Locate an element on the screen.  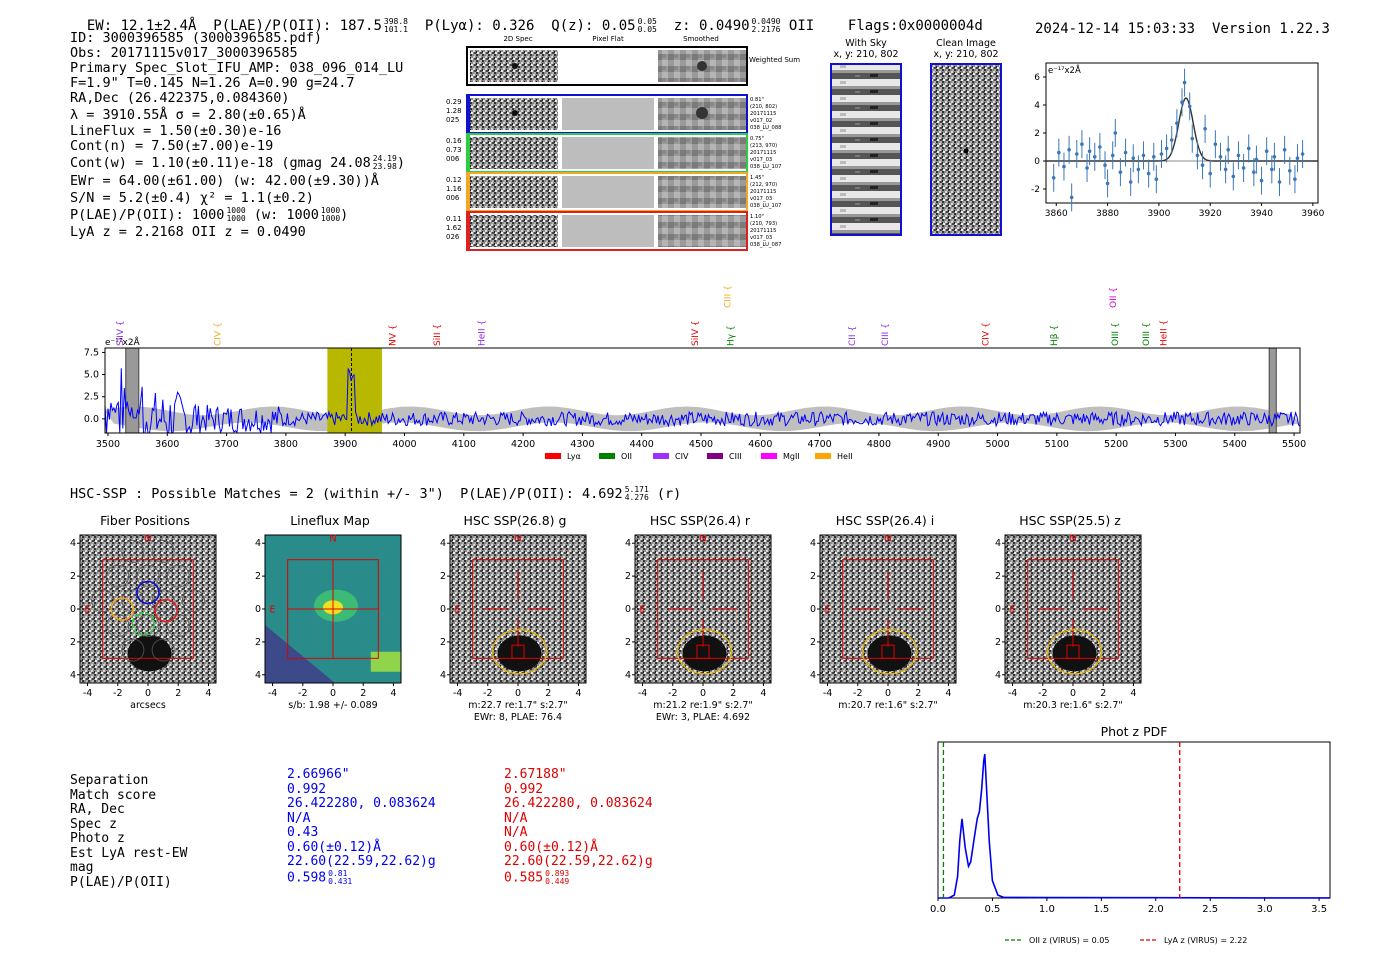
spectrum-x-tick: 4200 is located at coordinates (523, 444).